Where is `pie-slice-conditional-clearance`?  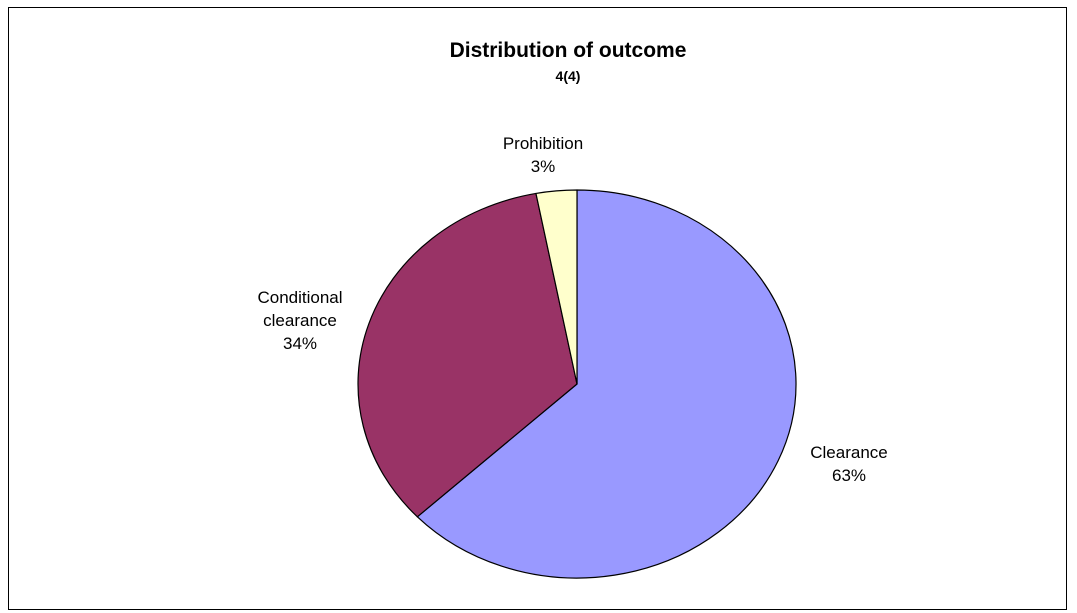 pie-slice-conditional-clearance is located at coordinates (467, 355).